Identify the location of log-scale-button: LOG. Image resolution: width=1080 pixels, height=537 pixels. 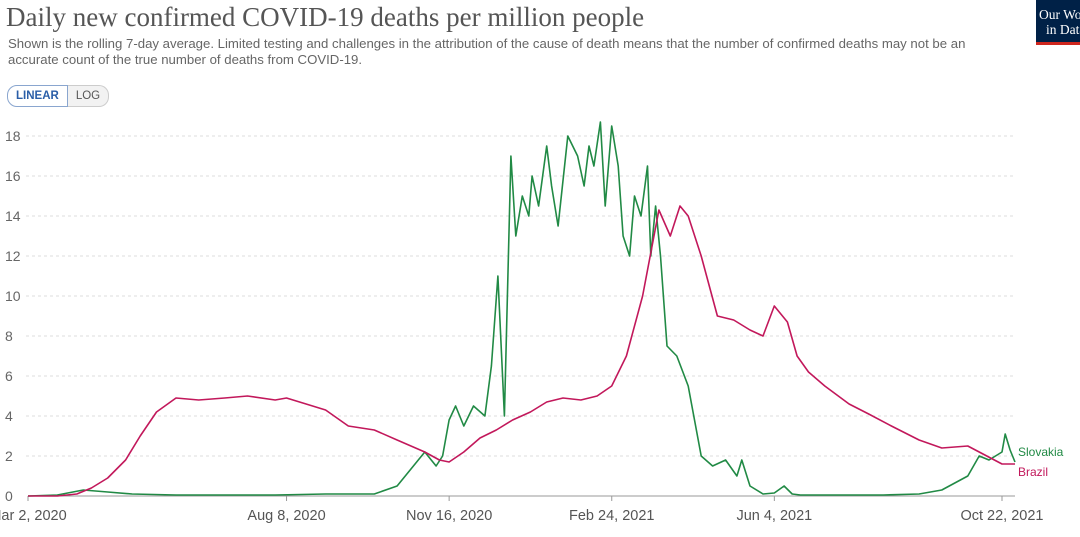
(88, 96).